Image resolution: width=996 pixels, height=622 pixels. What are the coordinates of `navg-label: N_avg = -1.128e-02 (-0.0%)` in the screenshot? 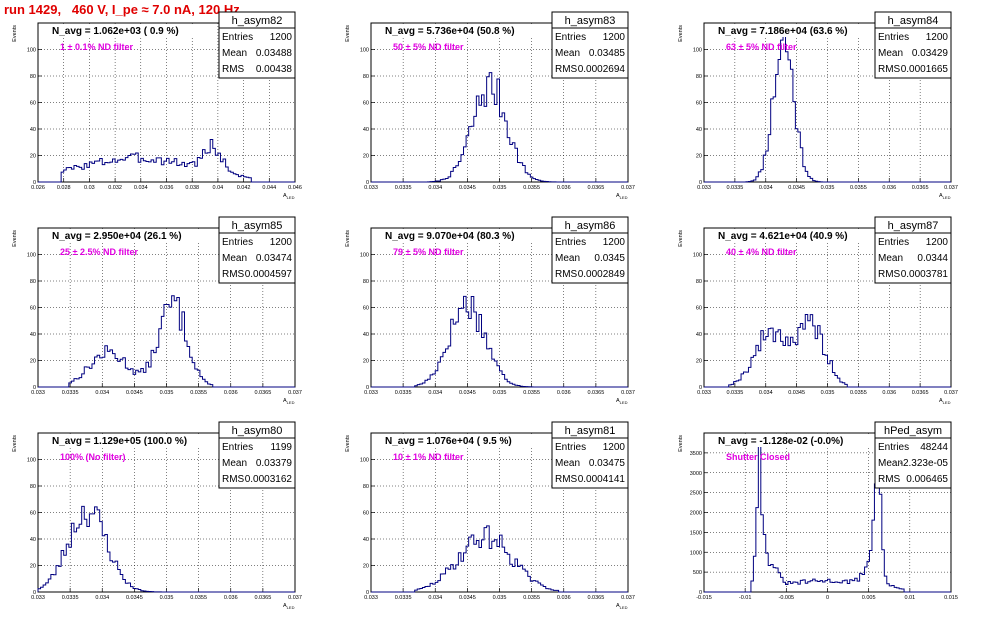 It's located at (780, 441).